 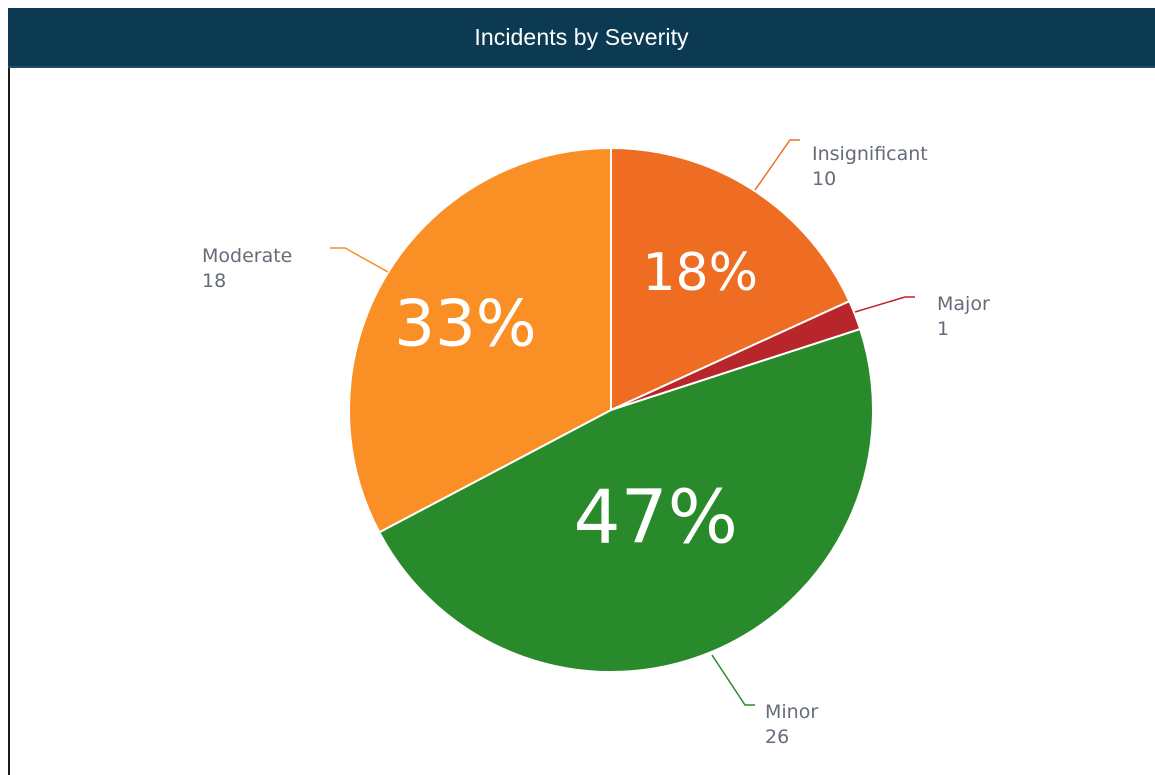 I want to click on callout-value-moderate: 18, so click(x=214, y=281).